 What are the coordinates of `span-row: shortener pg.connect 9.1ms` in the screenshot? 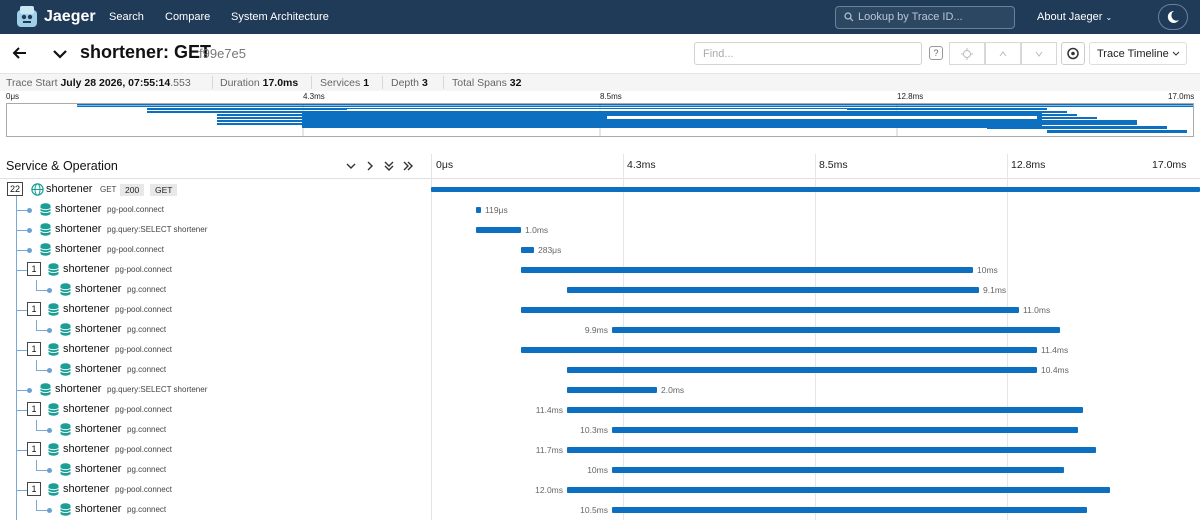 It's located at (600, 290).